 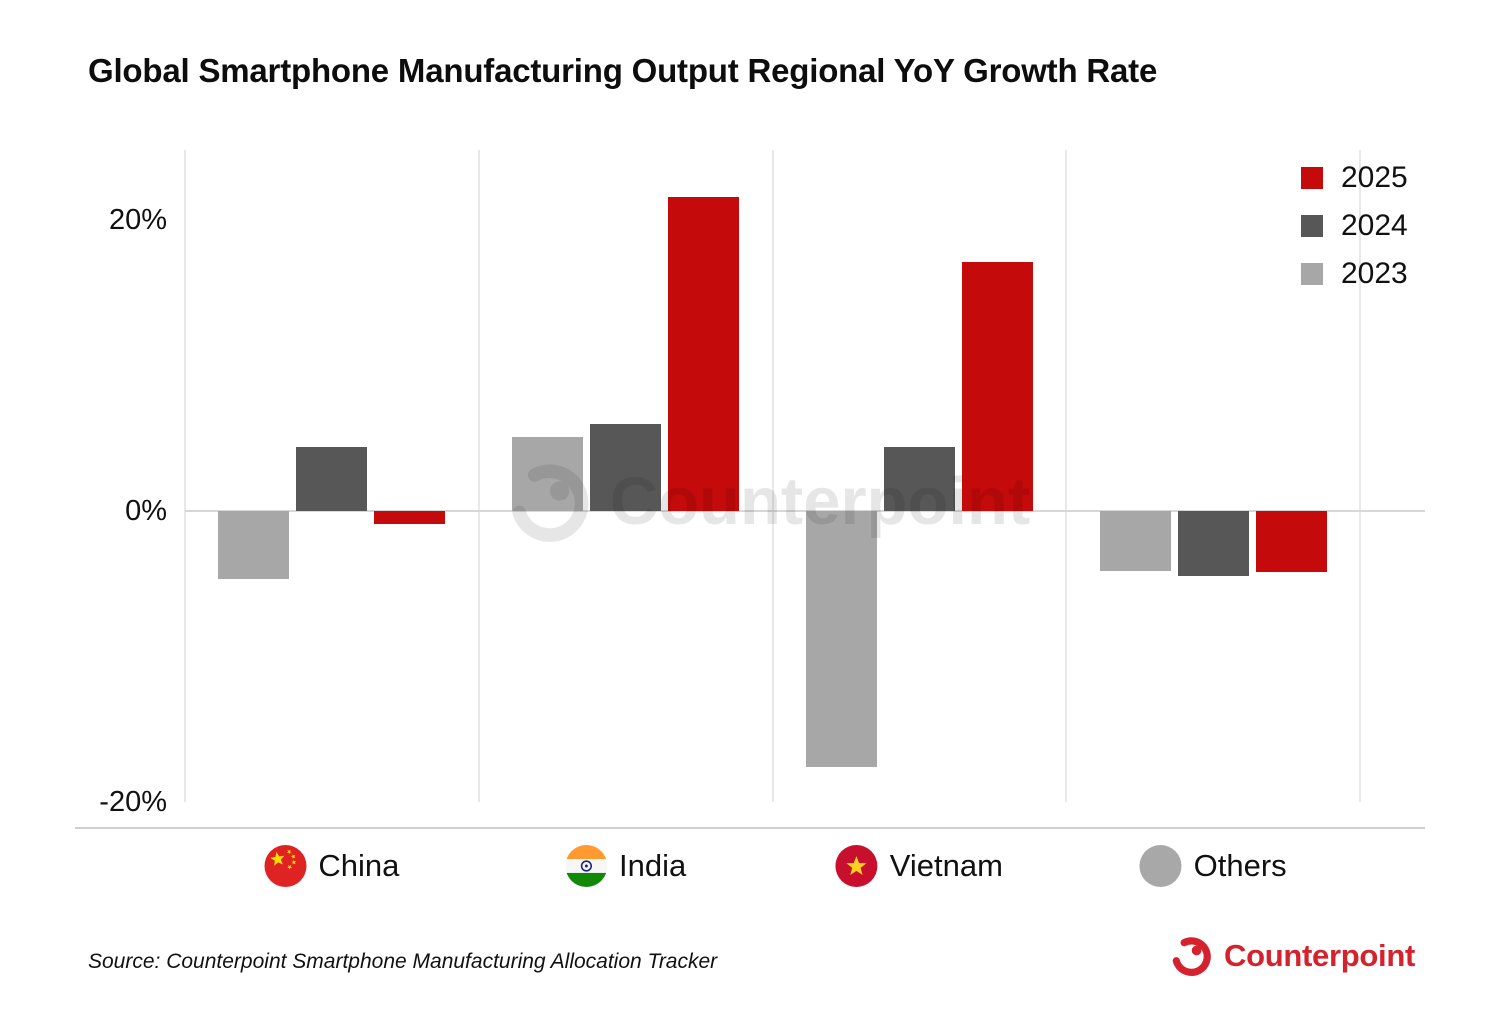 What do you see at coordinates (841, 639) in the screenshot?
I see `bar-vietnam-2023` at bounding box center [841, 639].